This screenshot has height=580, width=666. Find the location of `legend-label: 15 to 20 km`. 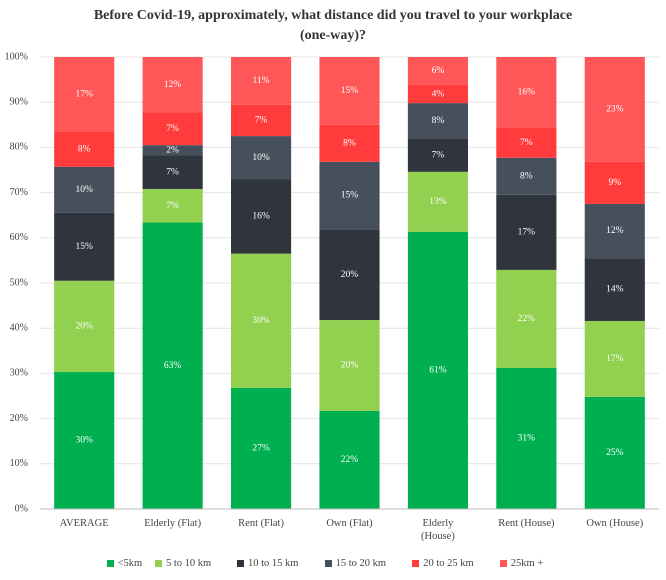

legend-label: 15 to 20 km is located at coordinates (361, 563).